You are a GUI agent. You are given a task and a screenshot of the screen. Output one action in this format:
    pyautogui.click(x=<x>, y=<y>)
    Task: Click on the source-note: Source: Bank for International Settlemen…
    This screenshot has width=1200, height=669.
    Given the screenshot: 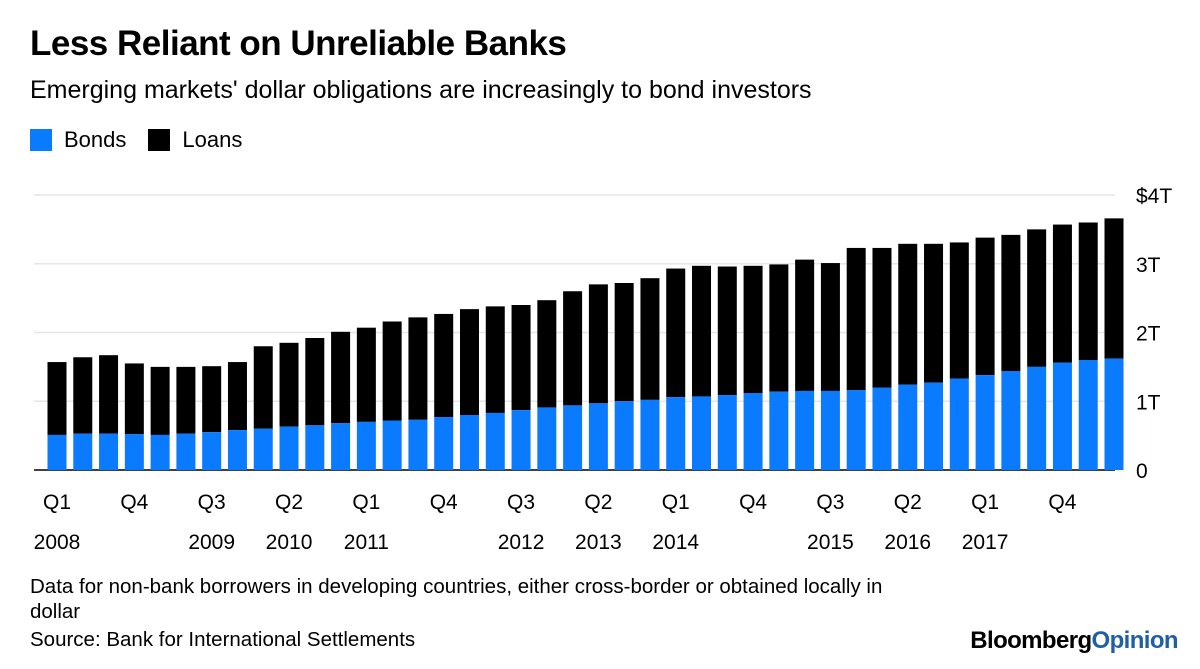 What is the action you would take?
    pyautogui.click(x=223, y=639)
    